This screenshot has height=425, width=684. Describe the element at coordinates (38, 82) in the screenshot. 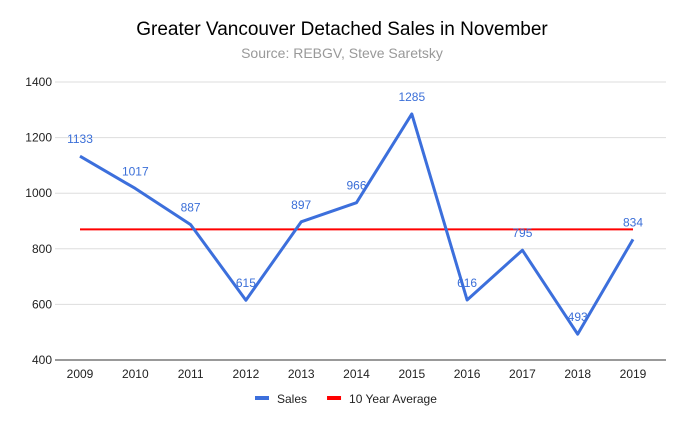

I see `y-tick-label: 1400` at that location.